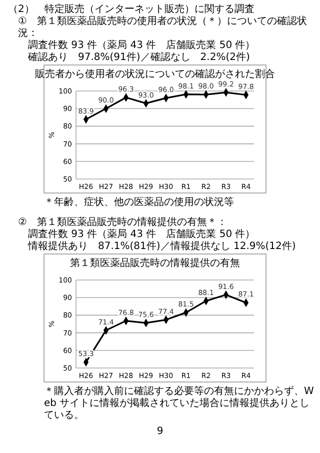  Describe the element at coordinates (155, 74) in the screenshot. I see `chart-title: 販売者から使用者の状況についての確認がされた割合` at that location.